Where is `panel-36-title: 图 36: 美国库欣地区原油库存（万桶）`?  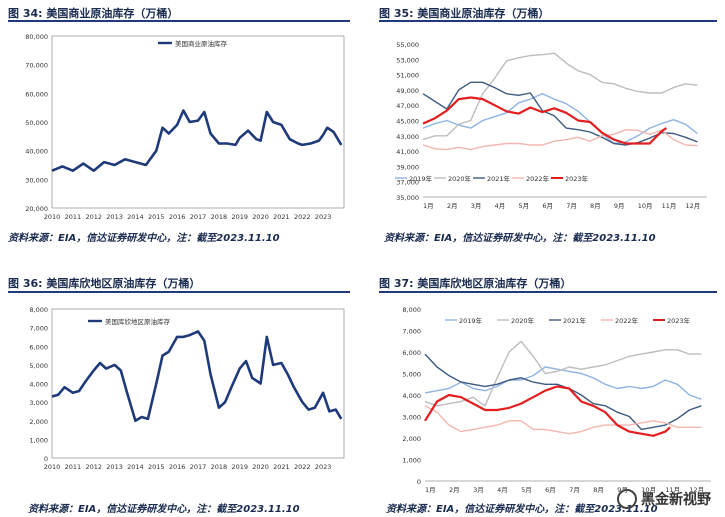
panel-36-title: 图 36: 美国库欣地区原油库存（万桶） is located at coordinates (104, 283).